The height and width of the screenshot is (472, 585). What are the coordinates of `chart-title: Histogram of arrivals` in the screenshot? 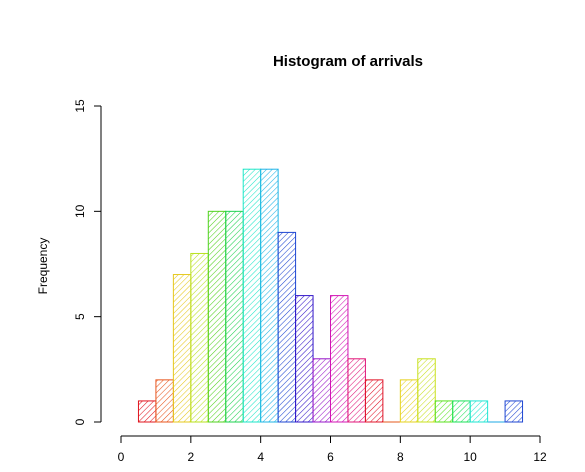 It's located at (348, 61).